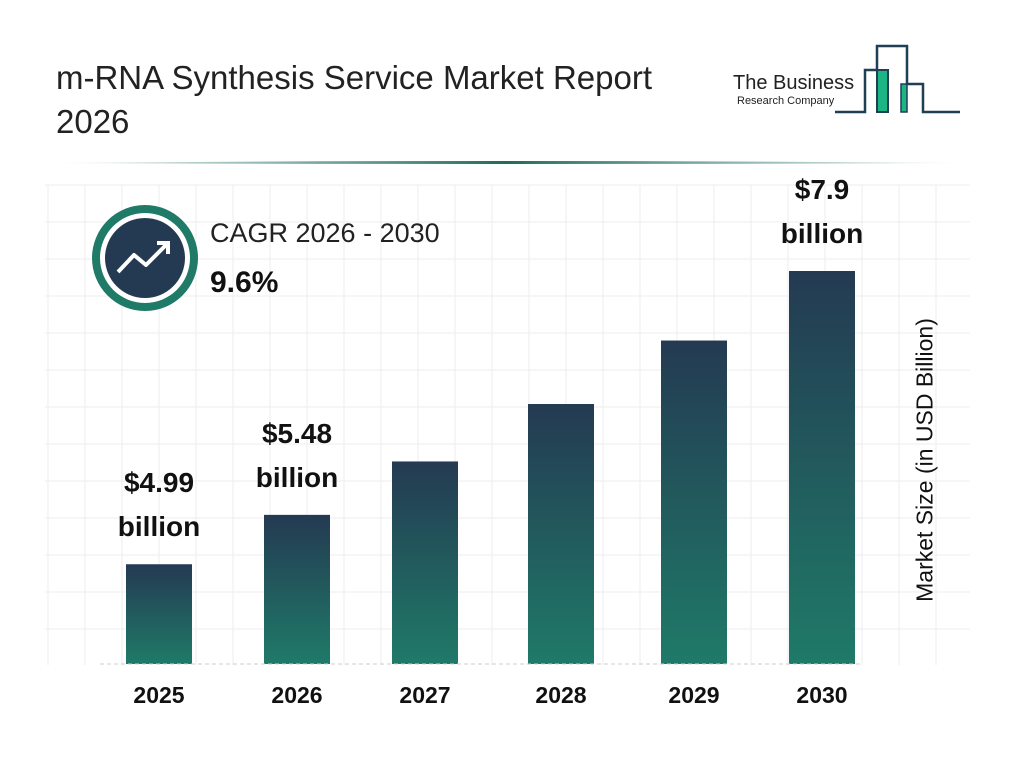 The height and width of the screenshot is (768, 1024). I want to click on x-tick-label: 2029, so click(693, 695).